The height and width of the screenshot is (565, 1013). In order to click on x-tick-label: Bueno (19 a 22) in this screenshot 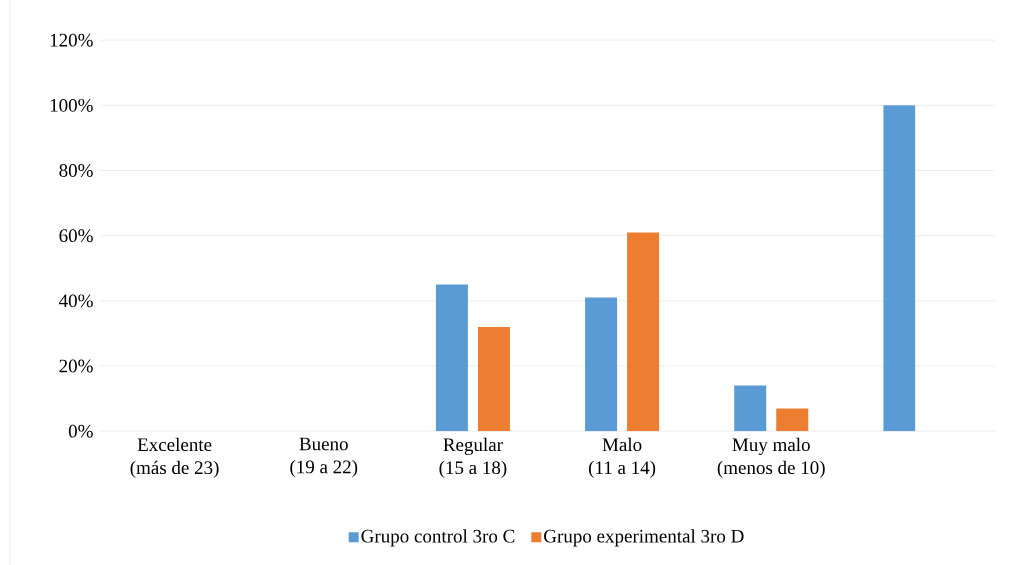, I will do `click(324, 457)`.